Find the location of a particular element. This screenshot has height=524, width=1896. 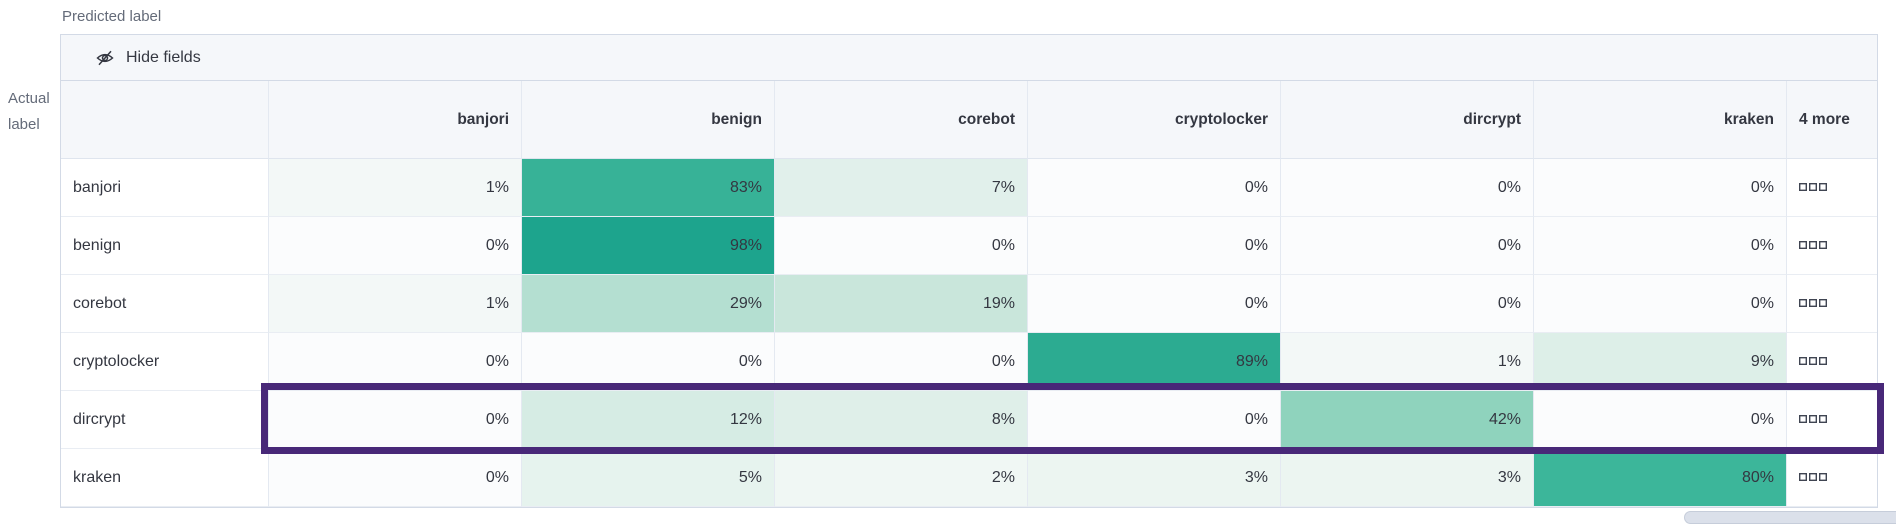

cell-cryptolocker-banjori: 0% is located at coordinates (395, 362).